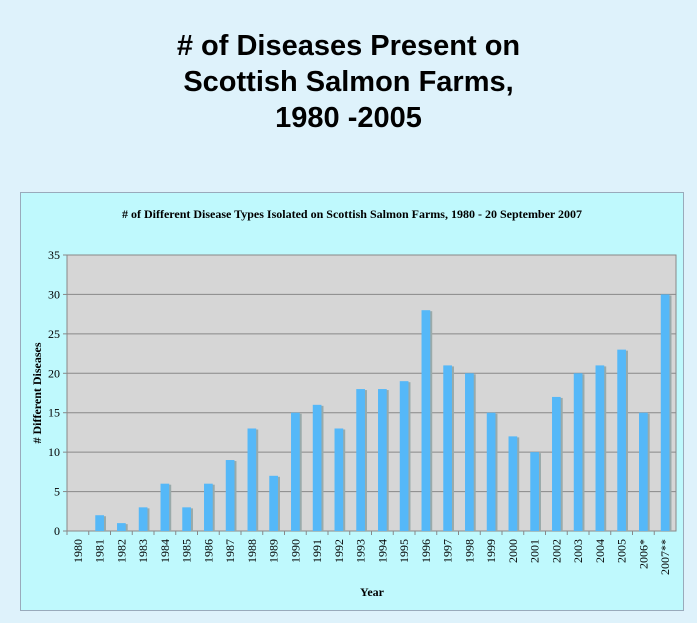 This screenshot has width=697, height=623. Describe the element at coordinates (54, 373) in the screenshot. I see `y-tick-label: 20` at that location.